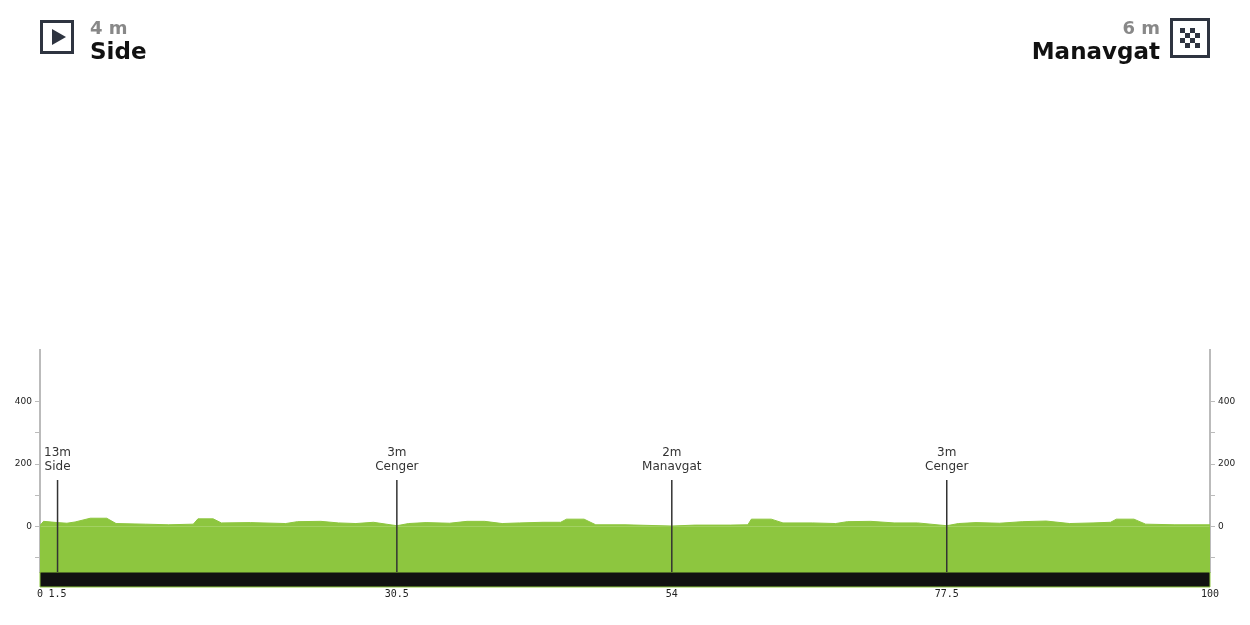  I want to click on x-tick-label: 77.5, so click(946, 593).